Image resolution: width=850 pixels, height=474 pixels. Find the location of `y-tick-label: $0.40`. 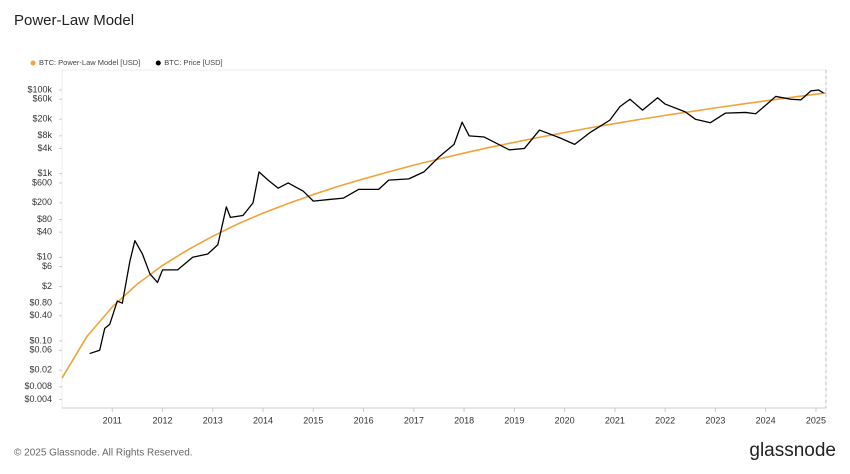

y-tick-label: $0.40 is located at coordinates (40, 315).